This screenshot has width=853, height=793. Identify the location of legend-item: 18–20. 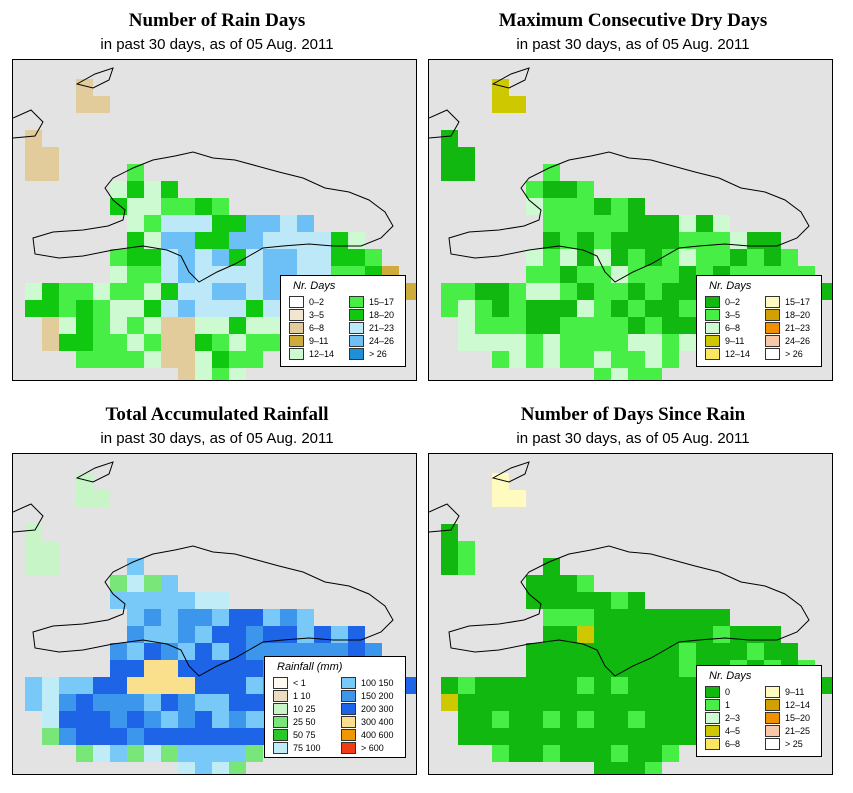
(795, 315).